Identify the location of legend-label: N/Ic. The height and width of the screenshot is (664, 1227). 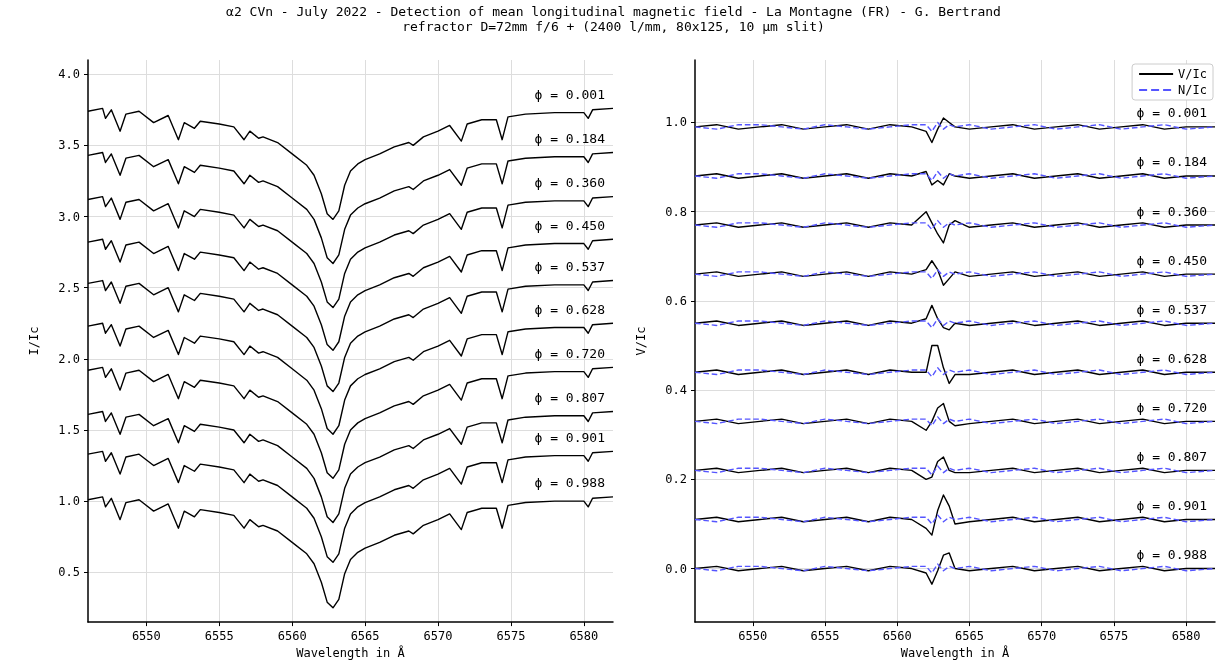
(1193, 90).